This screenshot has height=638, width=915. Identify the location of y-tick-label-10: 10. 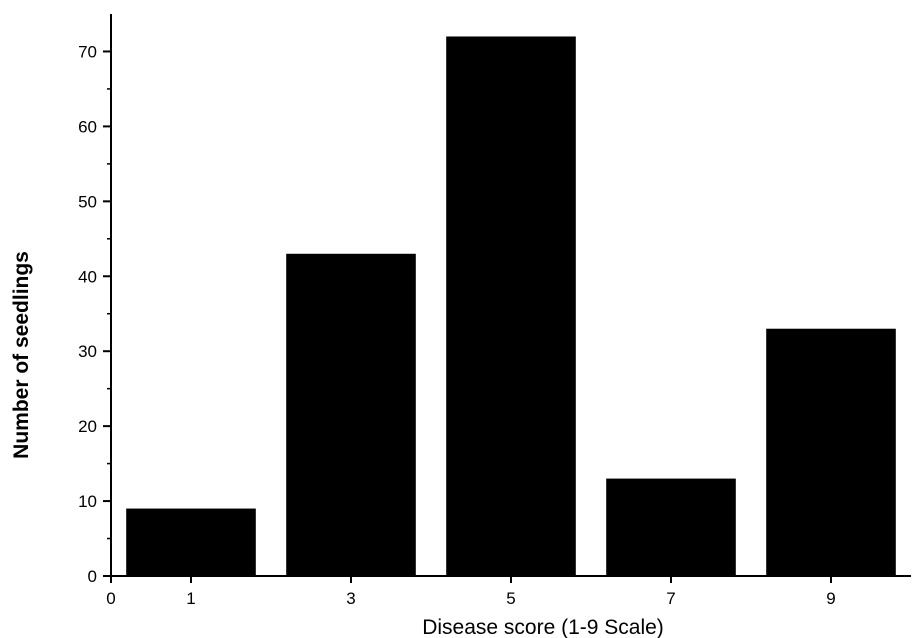
(87, 501).